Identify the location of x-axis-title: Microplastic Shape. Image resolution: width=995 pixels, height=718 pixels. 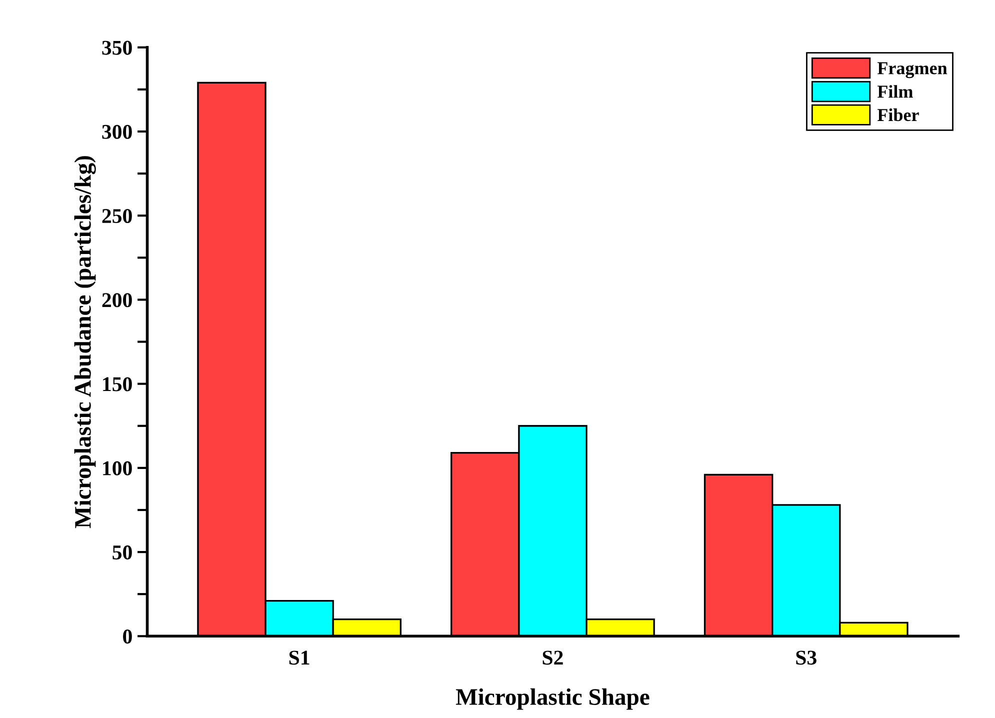
(553, 699).